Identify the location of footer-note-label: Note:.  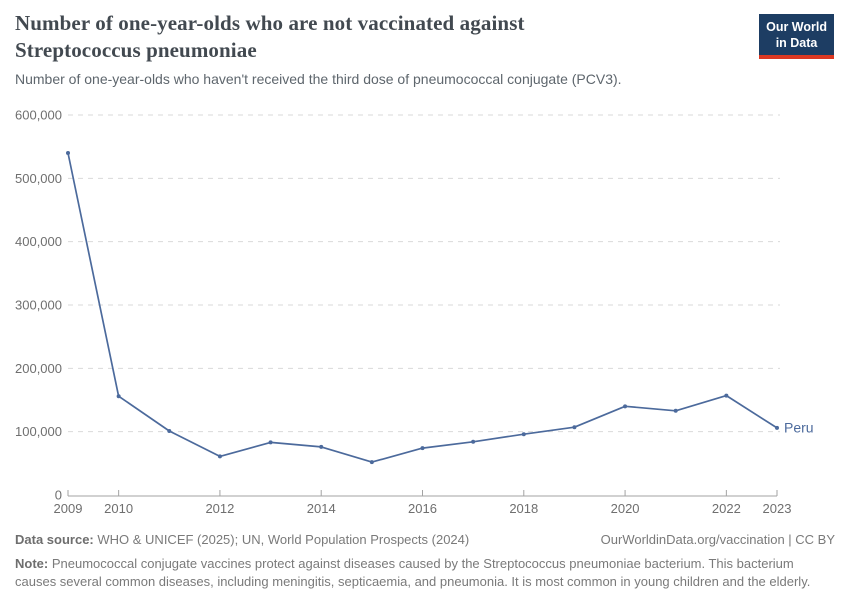
(32, 563).